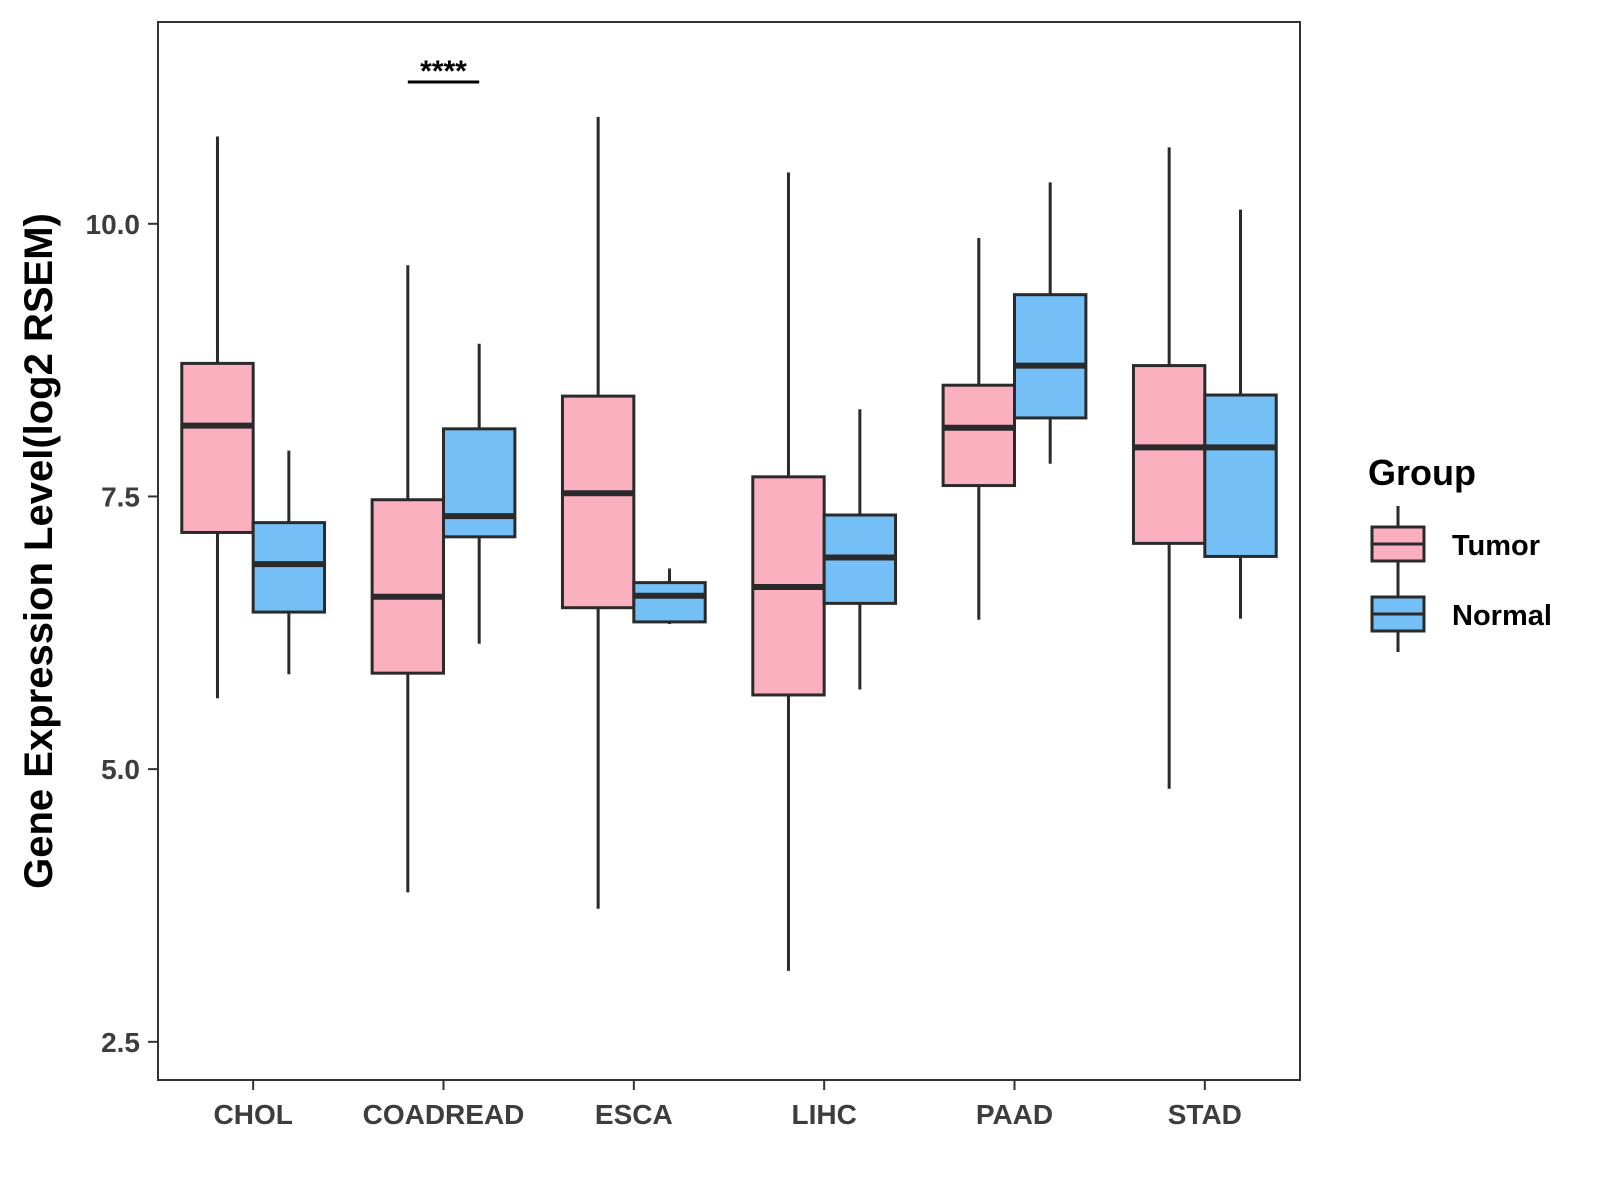 Image resolution: width=1600 pixels, height=1200 pixels. I want to click on box-normal-esca, so click(669, 596).